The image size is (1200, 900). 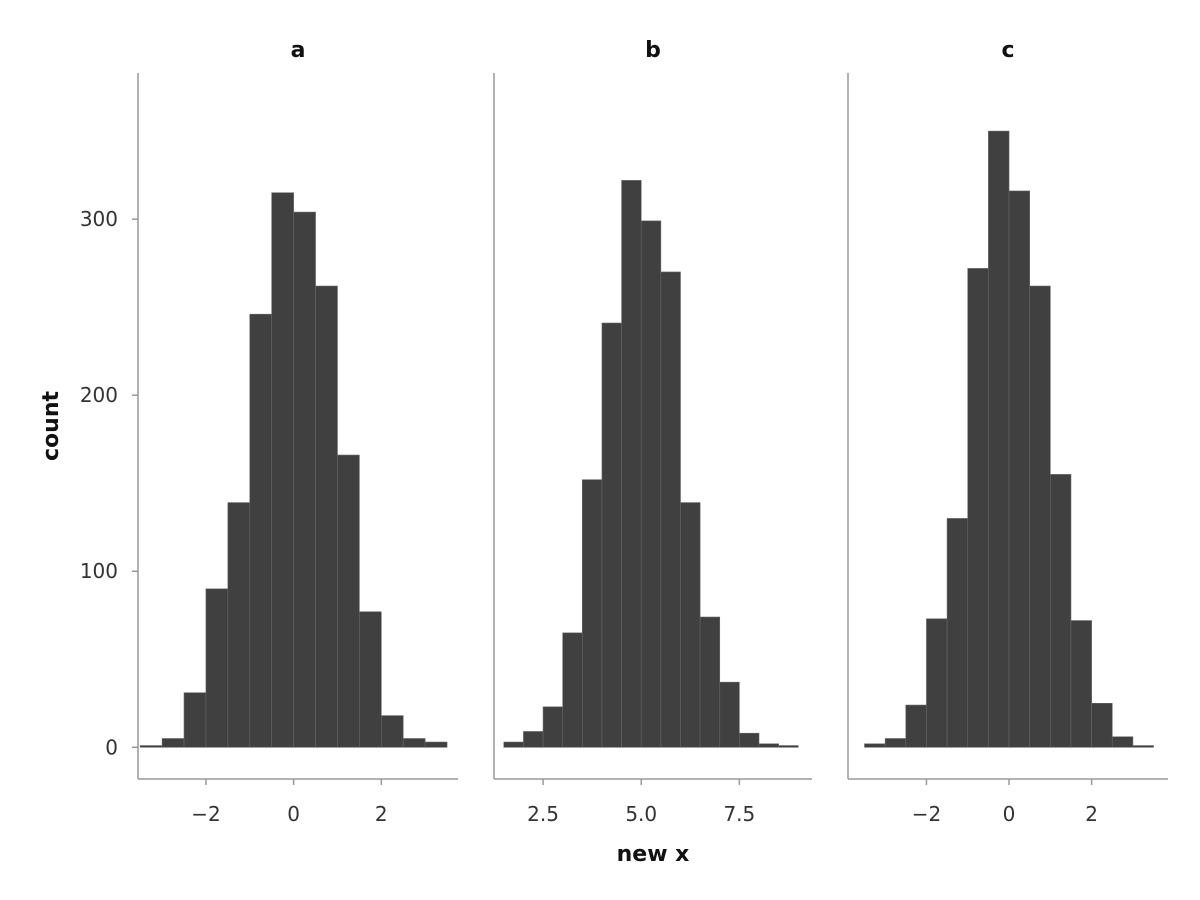 I want to click on x-tick-label: 7.5, so click(x=739, y=814).